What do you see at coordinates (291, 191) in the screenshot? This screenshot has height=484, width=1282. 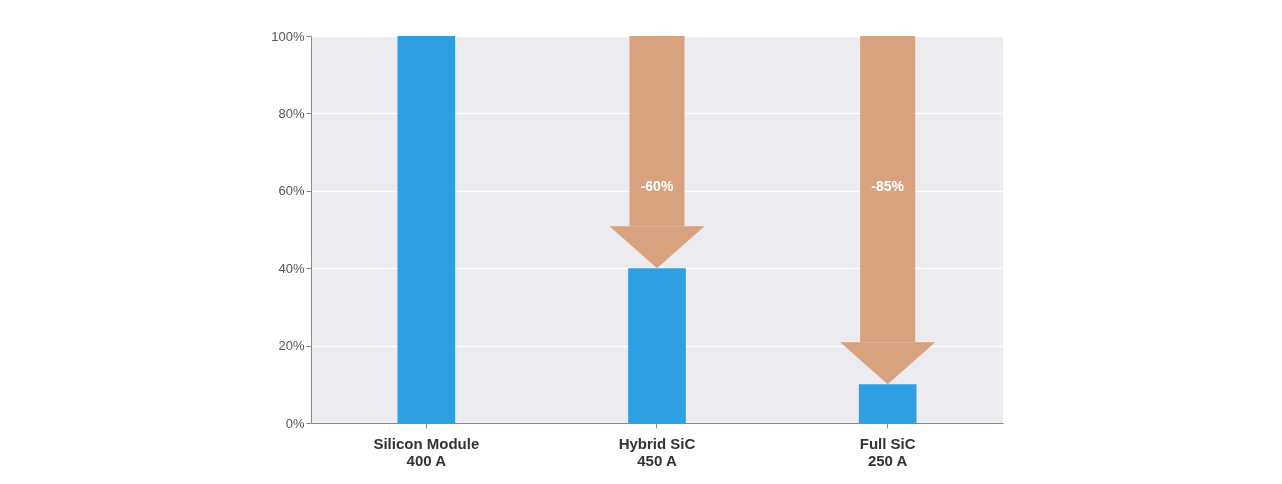 I see `y-tick-label: 60%` at bounding box center [291, 191].